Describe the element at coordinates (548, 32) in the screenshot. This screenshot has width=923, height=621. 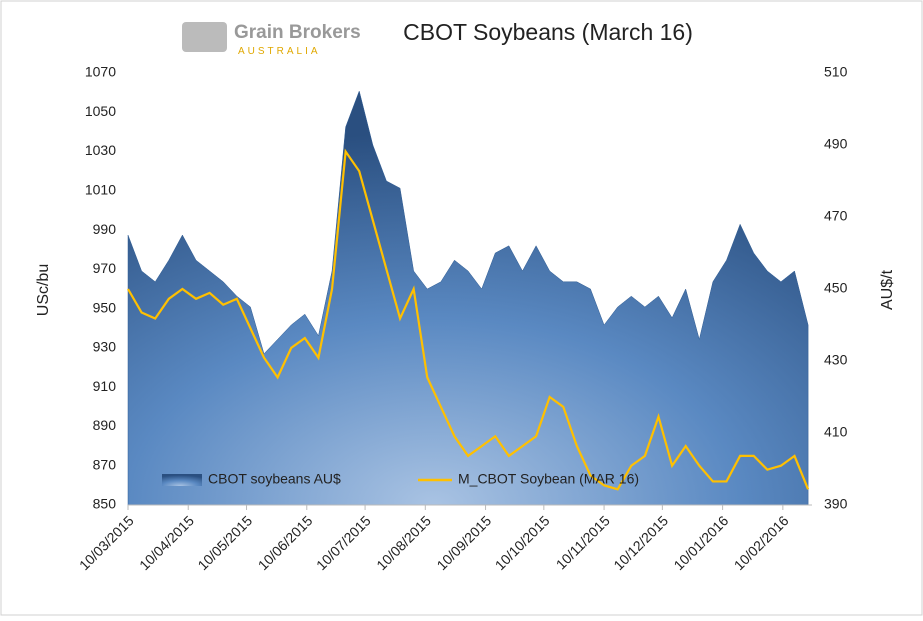
I see `chart-title: CBOT Soybeans (March 16)` at that location.